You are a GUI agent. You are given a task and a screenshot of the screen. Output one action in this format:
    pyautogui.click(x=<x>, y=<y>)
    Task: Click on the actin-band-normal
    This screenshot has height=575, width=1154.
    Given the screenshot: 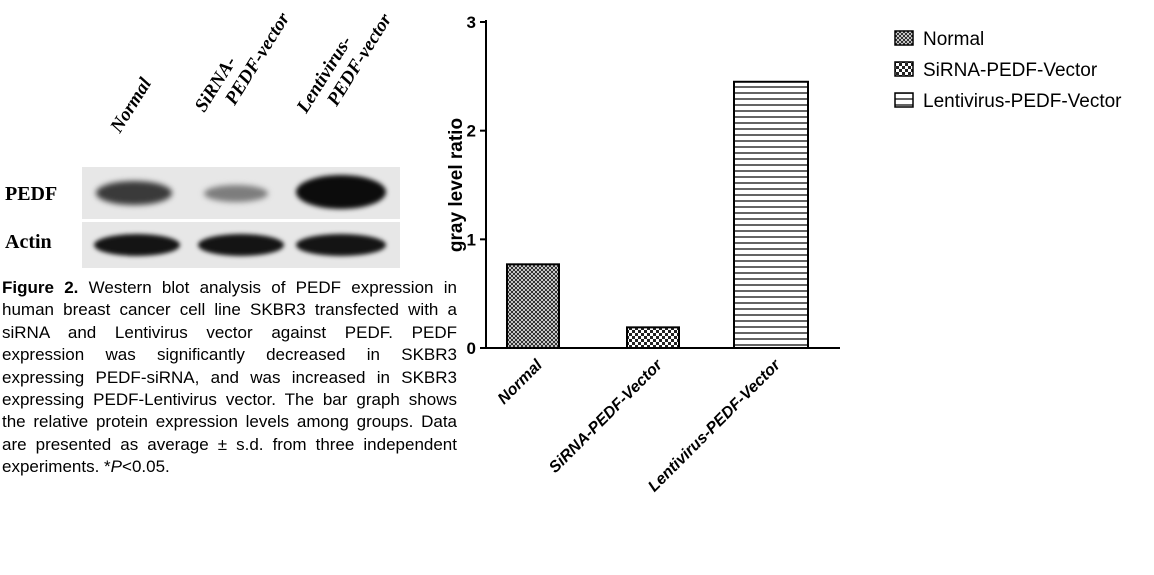 What is the action you would take?
    pyautogui.click(x=137, y=245)
    